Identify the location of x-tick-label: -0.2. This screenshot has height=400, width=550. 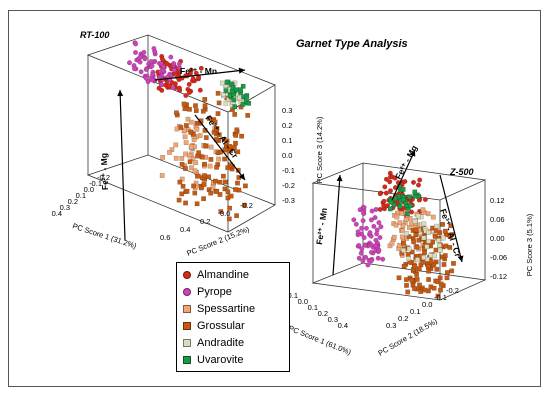
(103, 177).